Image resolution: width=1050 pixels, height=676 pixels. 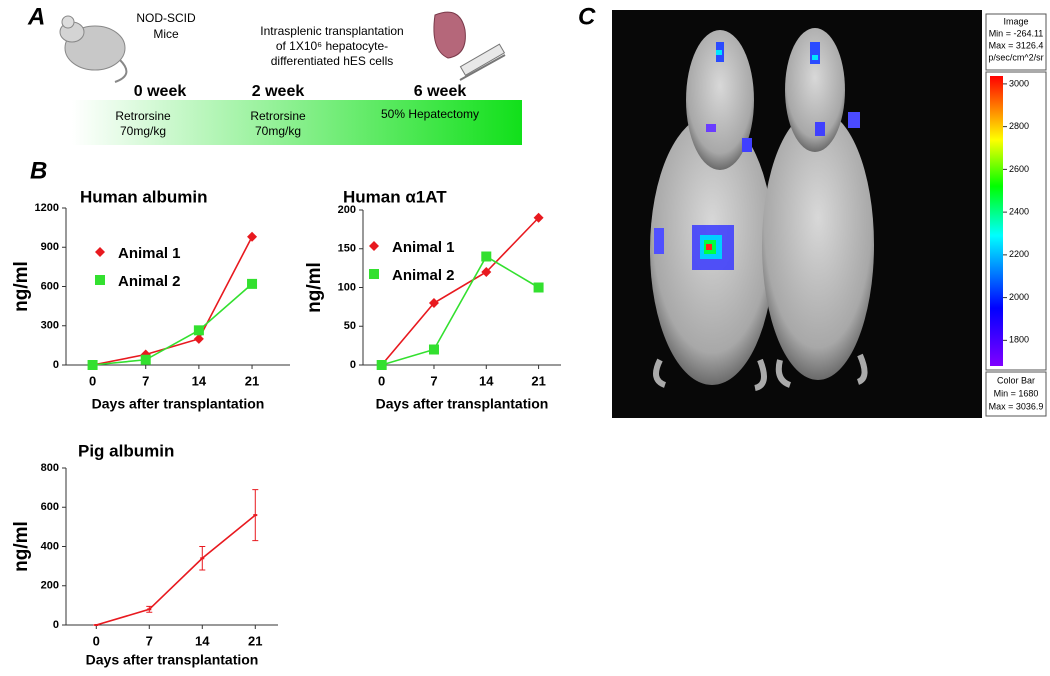 What do you see at coordinates (278, 91) in the screenshot?
I see `week-label: 2 week` at bounding box center [278, 91].